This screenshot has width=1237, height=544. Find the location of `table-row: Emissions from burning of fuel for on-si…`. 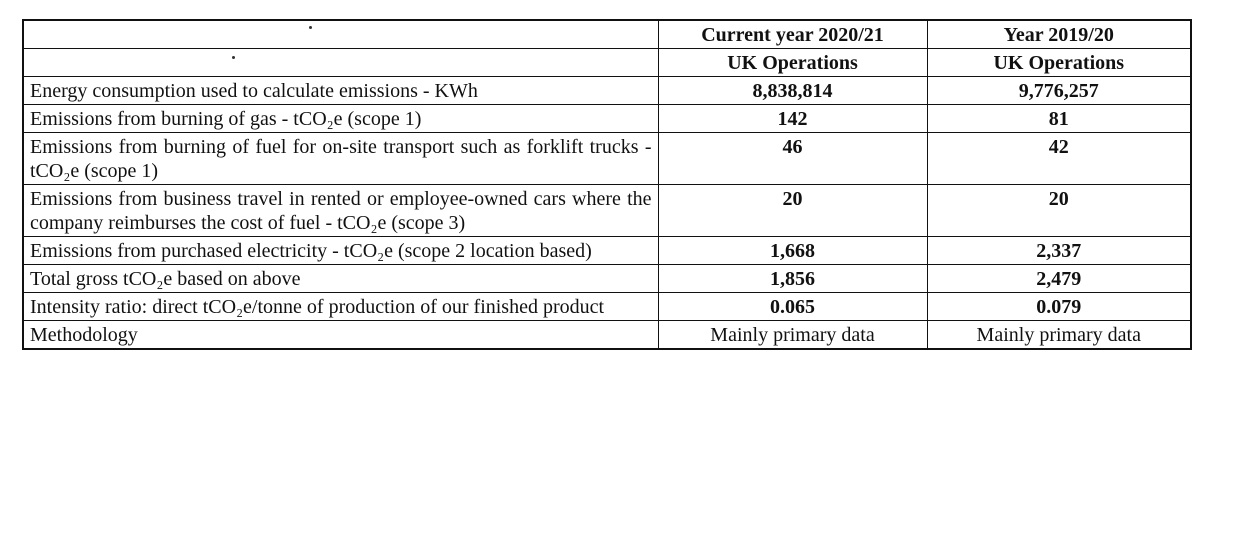

table-row: Emissions from burning of fuel for on-si… is located at coordinates (607, 158).